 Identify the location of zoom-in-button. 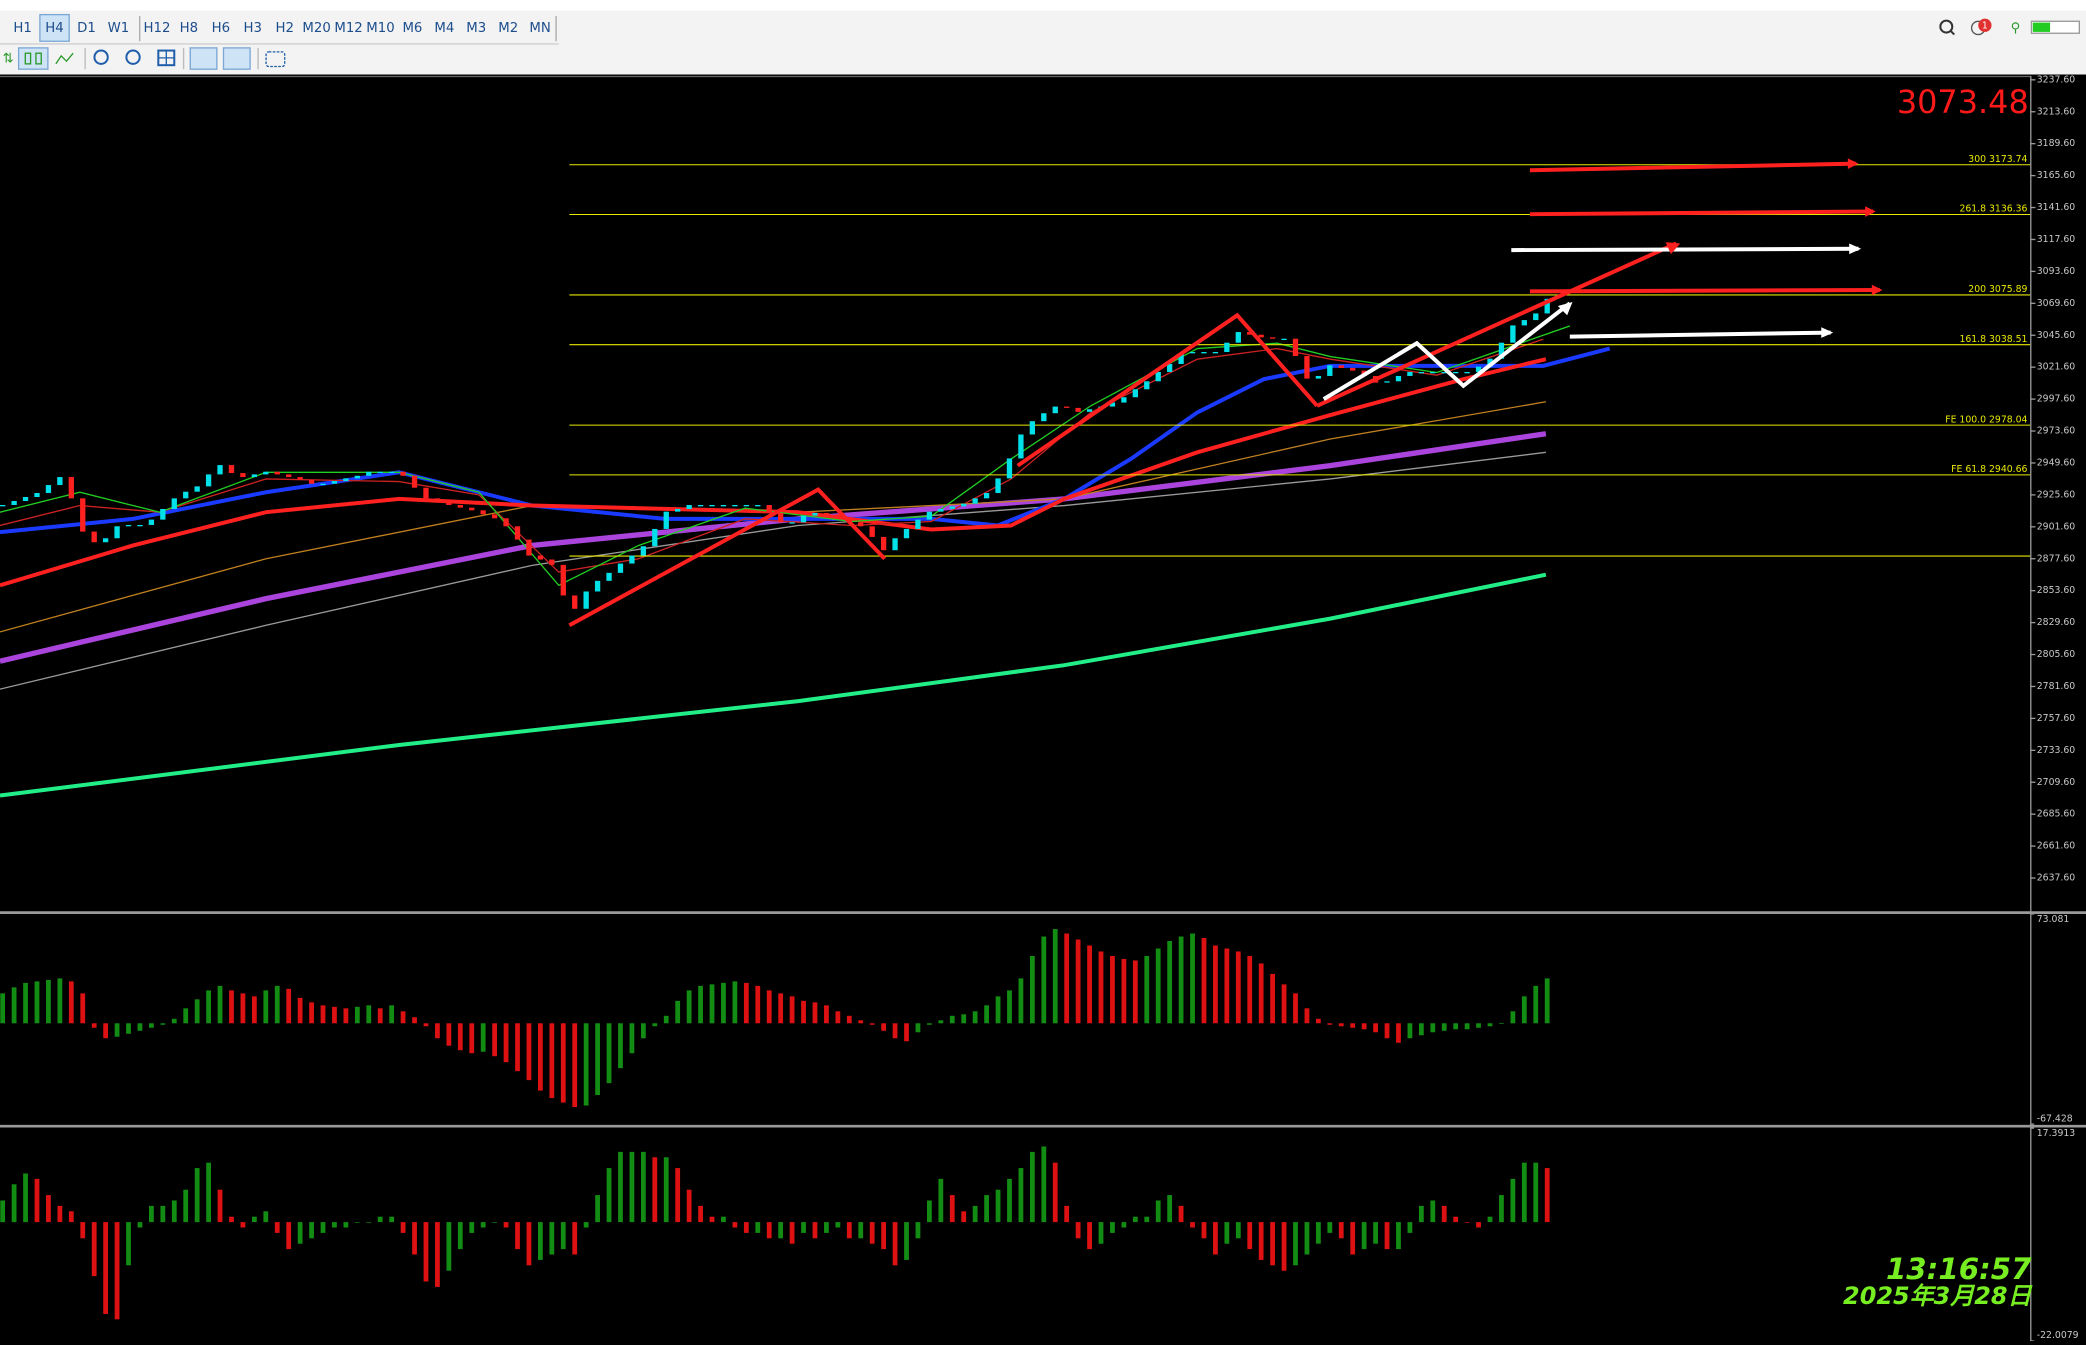
(101, 57).